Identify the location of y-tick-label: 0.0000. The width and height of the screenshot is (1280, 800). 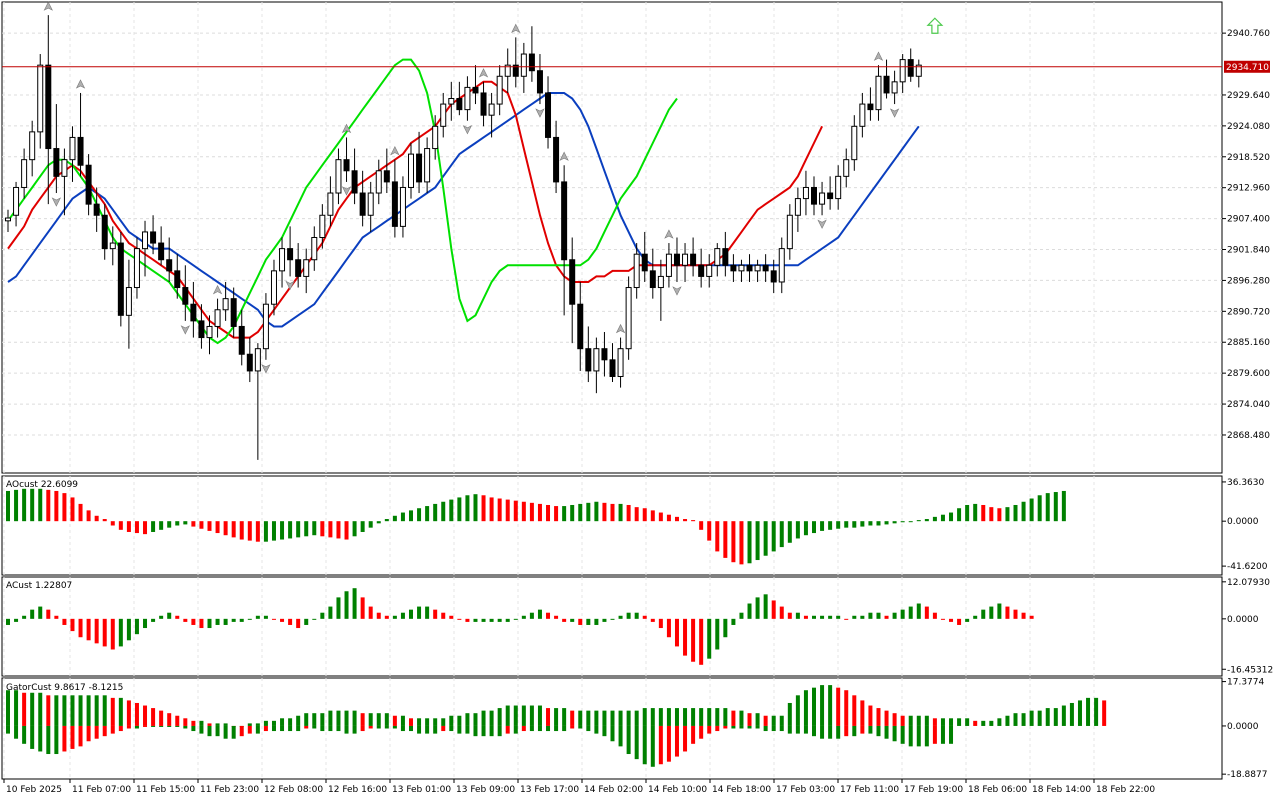
(1243, 620).